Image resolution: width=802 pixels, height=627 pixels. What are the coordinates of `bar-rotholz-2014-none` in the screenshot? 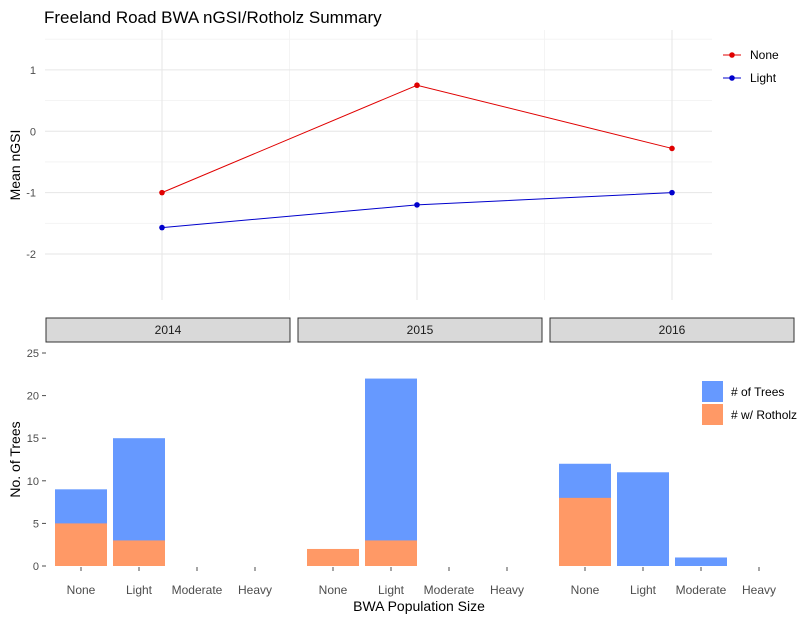 It's located at (81, 544).